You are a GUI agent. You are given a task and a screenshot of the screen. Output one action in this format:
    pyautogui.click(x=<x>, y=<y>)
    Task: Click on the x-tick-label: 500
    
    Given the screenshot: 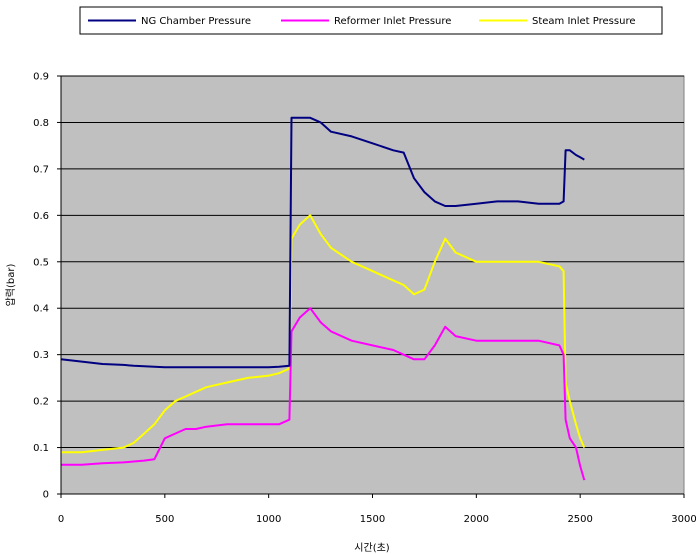 What is the action you would take?
    pyautogui.click(x=164, y=519)
    